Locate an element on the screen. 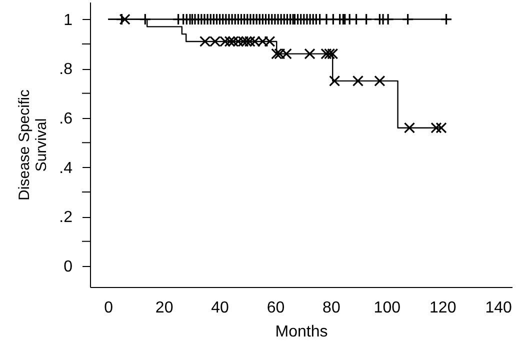  x-tick-label: 60 is located at coordinates (275, 308).